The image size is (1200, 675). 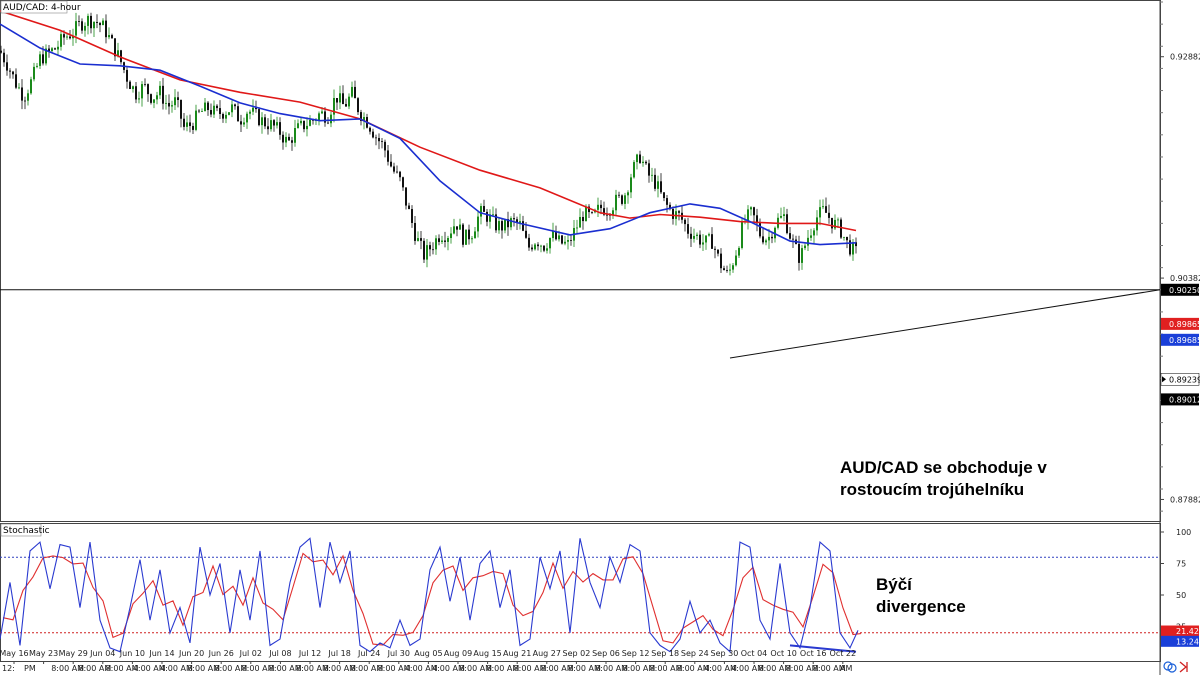 I want to click on date-tick-label: Aug 27, so click(x=547, y=653).